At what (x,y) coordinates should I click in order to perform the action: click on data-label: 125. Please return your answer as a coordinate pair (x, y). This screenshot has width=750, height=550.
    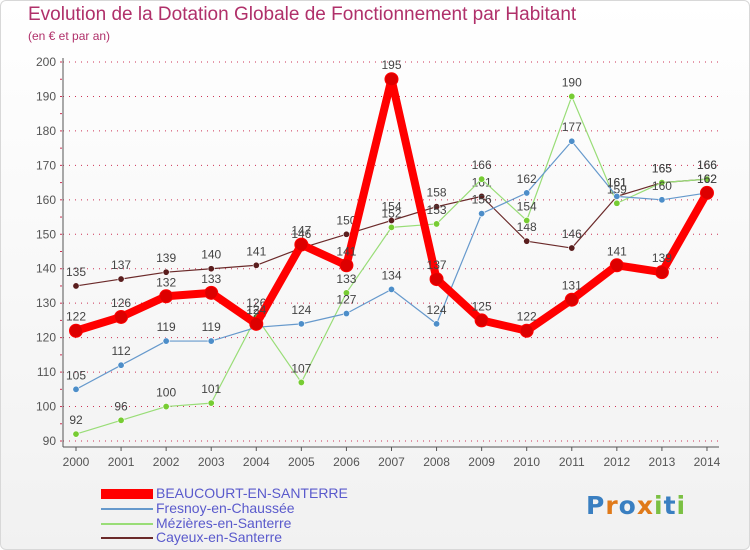
    Looking at the image, I should click on (482, 306).